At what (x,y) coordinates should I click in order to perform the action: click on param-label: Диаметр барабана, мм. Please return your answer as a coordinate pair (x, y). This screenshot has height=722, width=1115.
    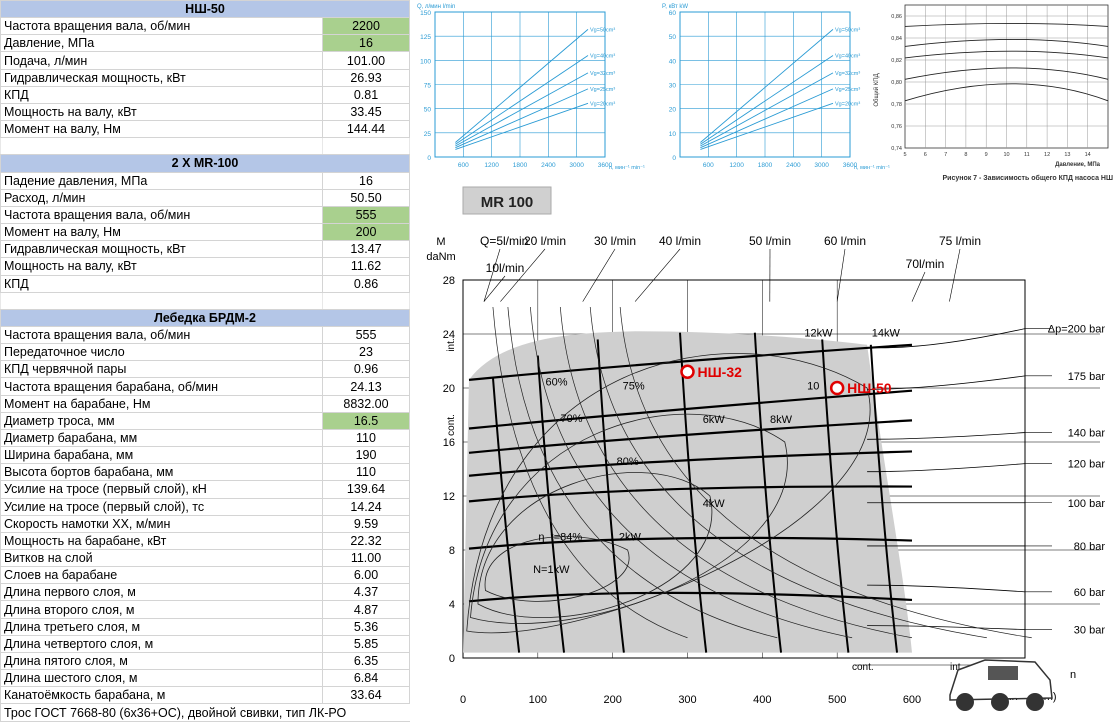
    Looking at the image, I should click on (161, 438).